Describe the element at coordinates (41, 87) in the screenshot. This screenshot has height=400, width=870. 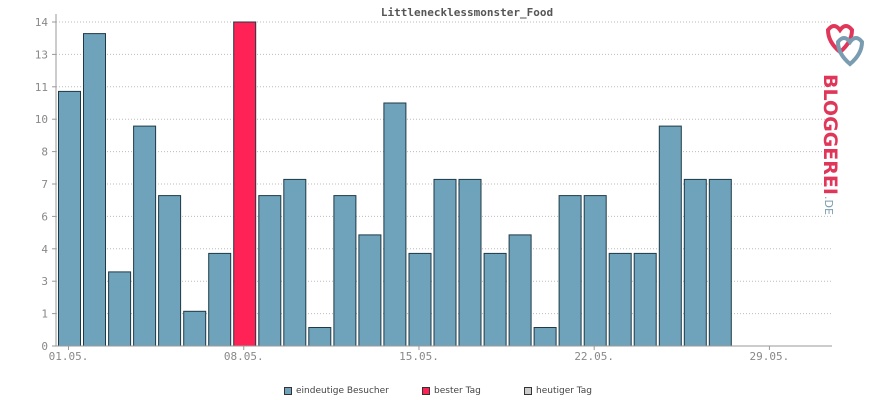
I see `y-tick-label: 11` at that location.